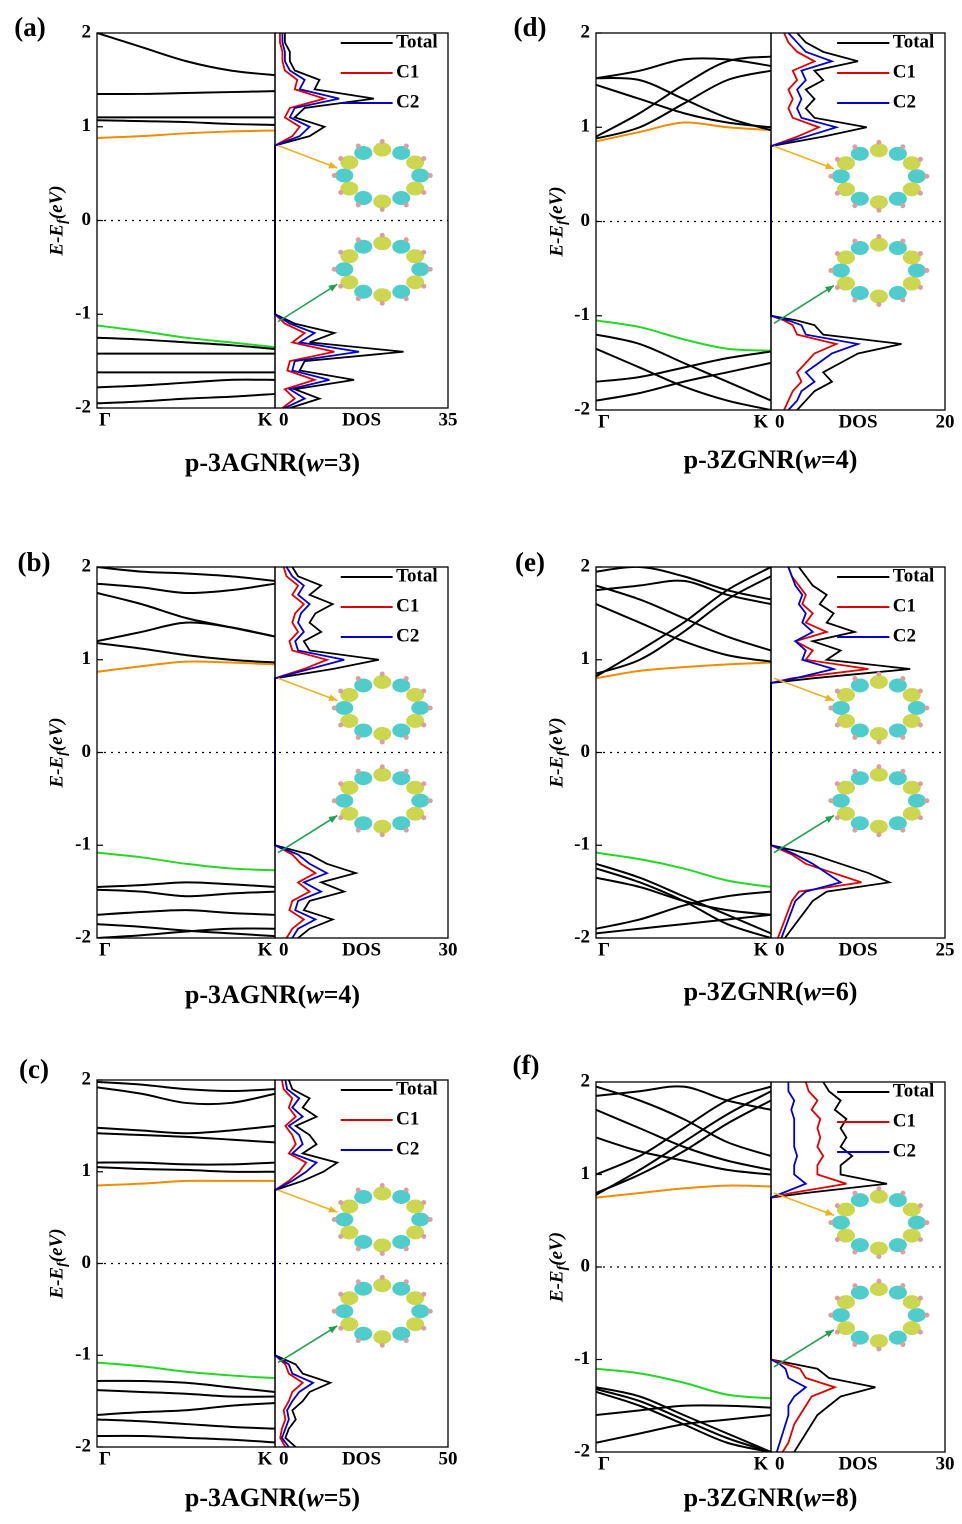  What do you see at coordinates (284, 949) in the screenshot?
I see `dos-tick-label: 0` at bounding box center [284, 949].